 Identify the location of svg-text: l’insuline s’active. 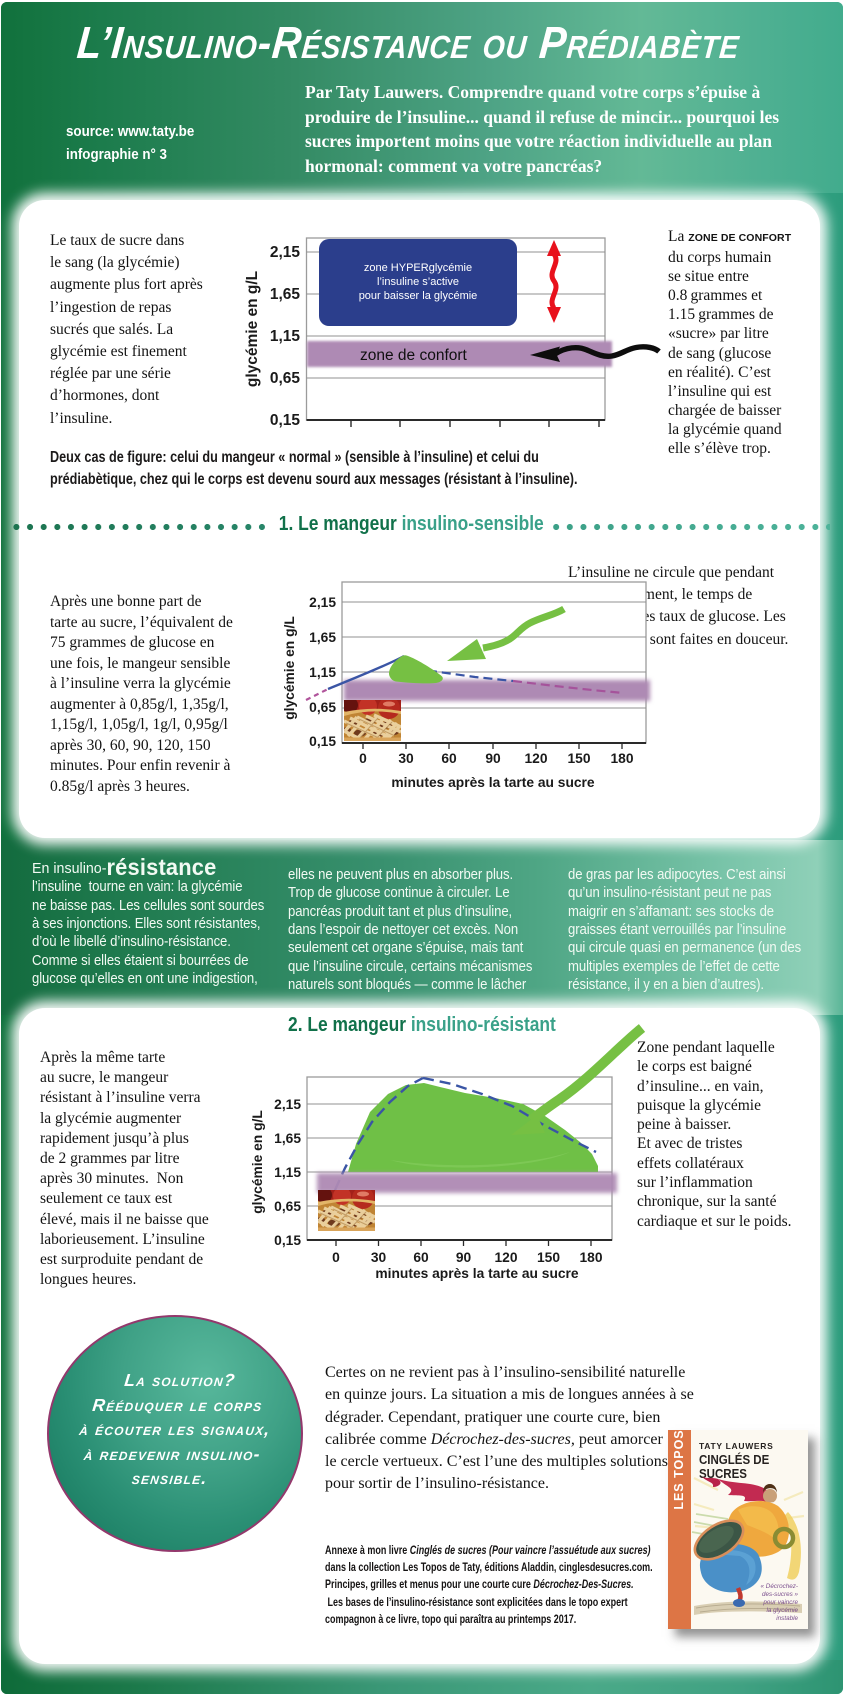
(418, 282).